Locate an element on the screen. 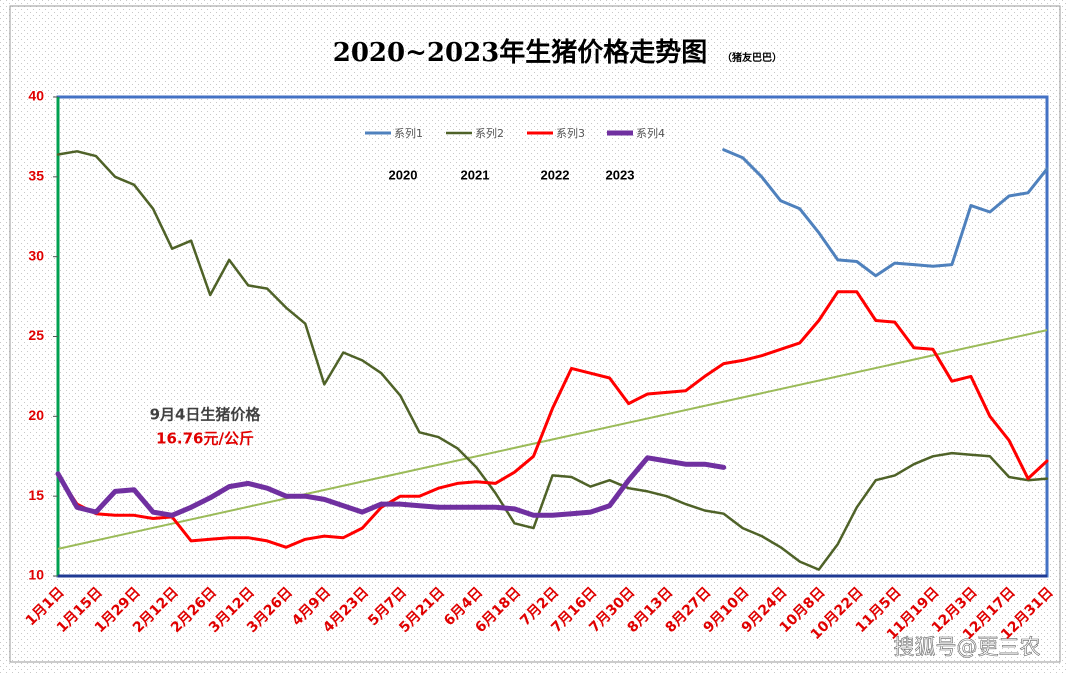 The image size is (1066, 673). chart-title: 2020~2023年生猪价格走势图 is located at coordinates (520, 52).